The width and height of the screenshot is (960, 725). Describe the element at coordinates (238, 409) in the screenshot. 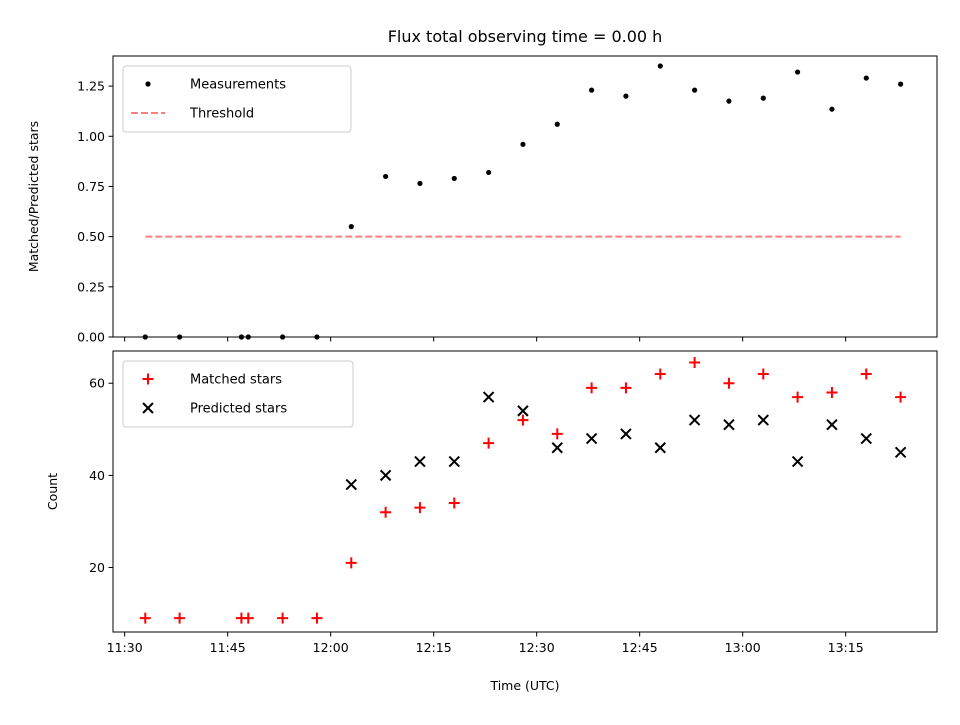

I see `legend-label: Predicted stars` at that location.